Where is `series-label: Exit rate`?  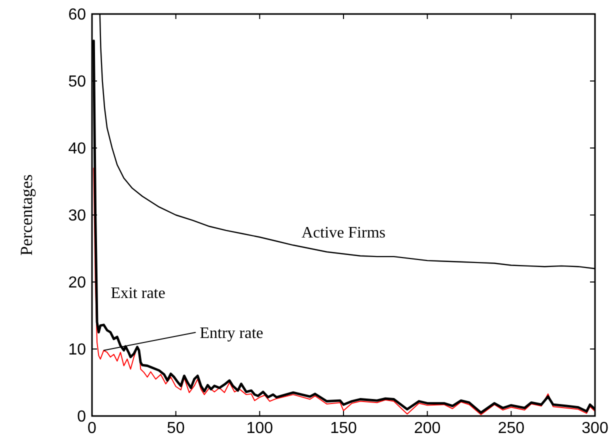
series-label: Exit rate is located at coordinates (138, 293).